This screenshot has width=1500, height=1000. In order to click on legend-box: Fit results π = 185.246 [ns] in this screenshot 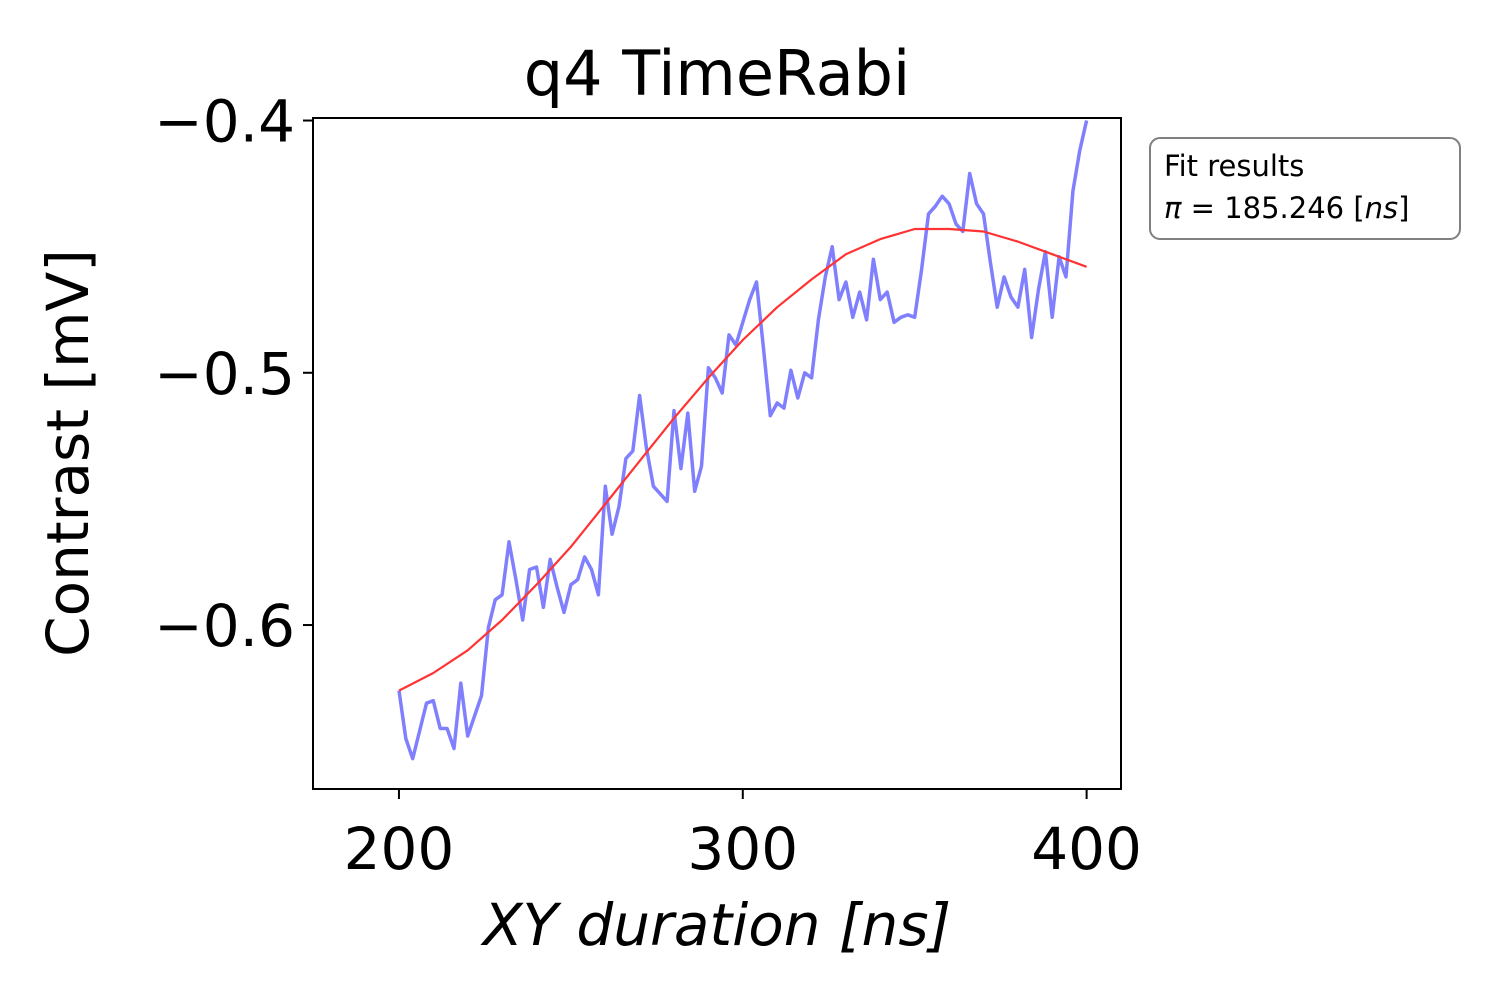, I will do `click(1305, 188)`.